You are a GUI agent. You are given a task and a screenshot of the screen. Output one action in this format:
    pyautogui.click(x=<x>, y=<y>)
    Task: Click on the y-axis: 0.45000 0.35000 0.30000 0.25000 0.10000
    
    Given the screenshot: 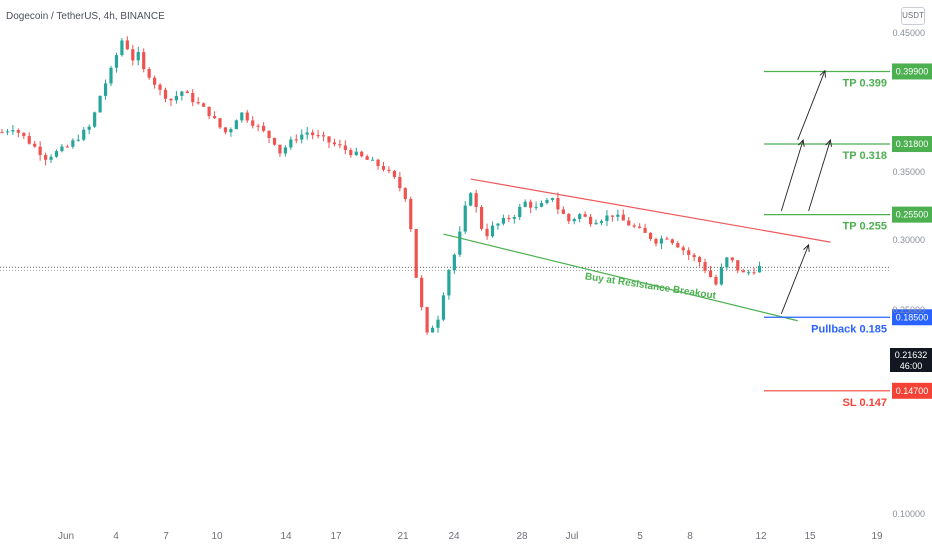 What is the action you would take?
    pyautogui.click(x=908, y=273)
    